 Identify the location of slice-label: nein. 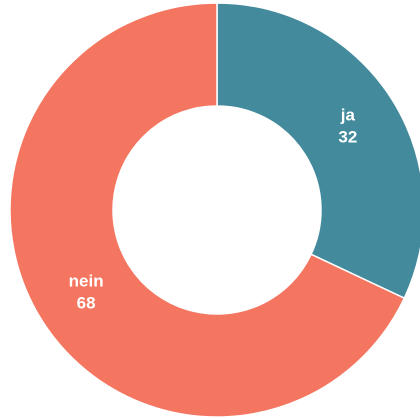
(86, 281).